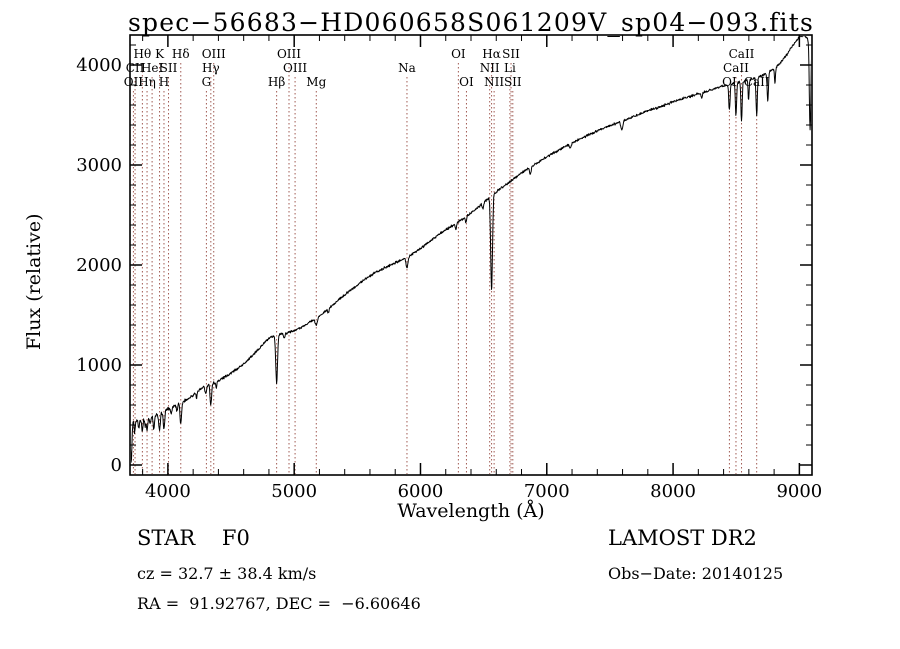 The image size is (900, 649). Describe the element at coordinates (316, 82) in the screenshot. I see `spectral-line-label: Mg` at that location.